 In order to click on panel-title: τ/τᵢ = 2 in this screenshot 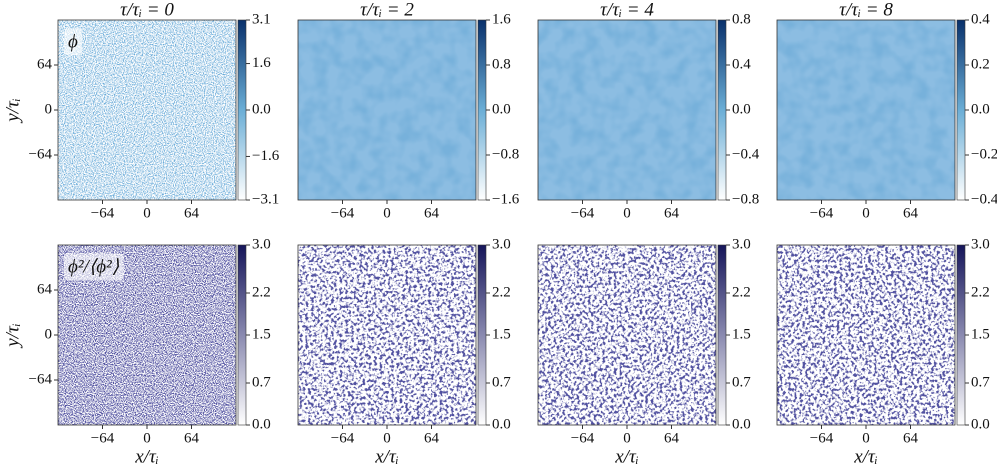, I will do `click(387, 10)`.